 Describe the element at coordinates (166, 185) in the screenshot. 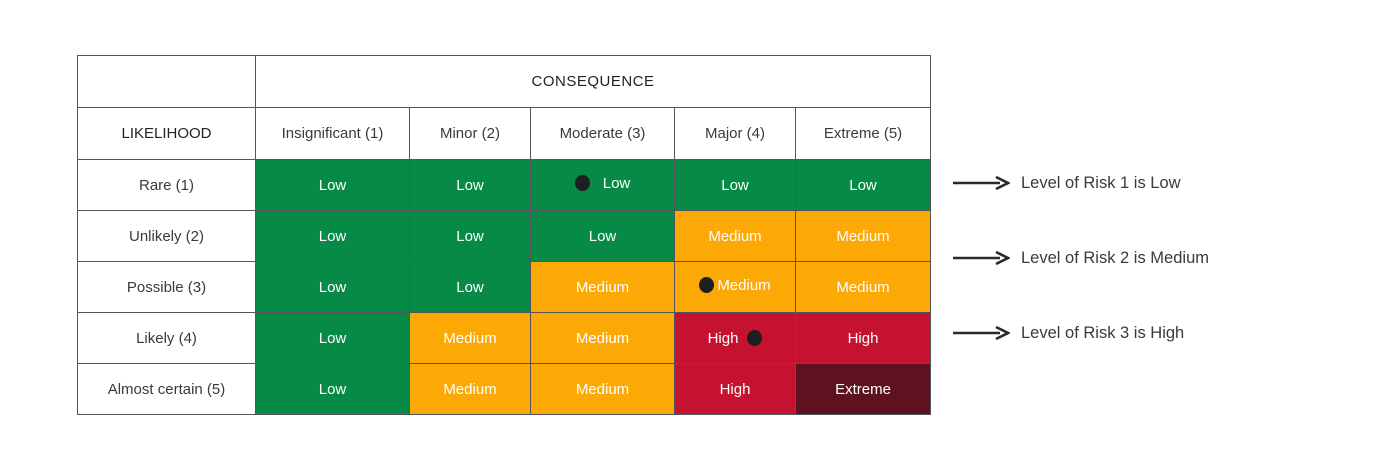

I see `row-header-rare: Rare (1)` at that location.